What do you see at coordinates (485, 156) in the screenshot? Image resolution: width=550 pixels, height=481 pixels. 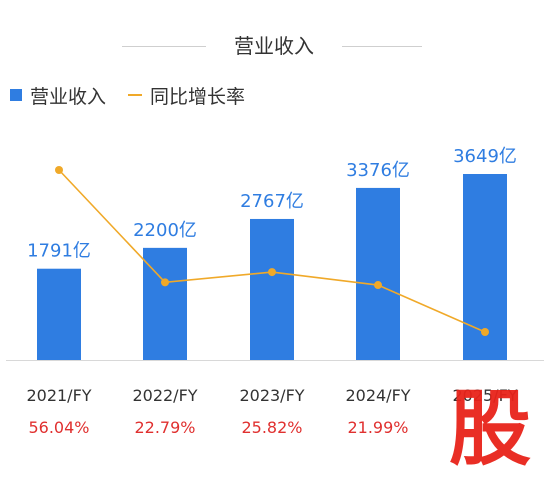 I see `bar-value-label-4: 3649亿` at bounding box center [485, 156].